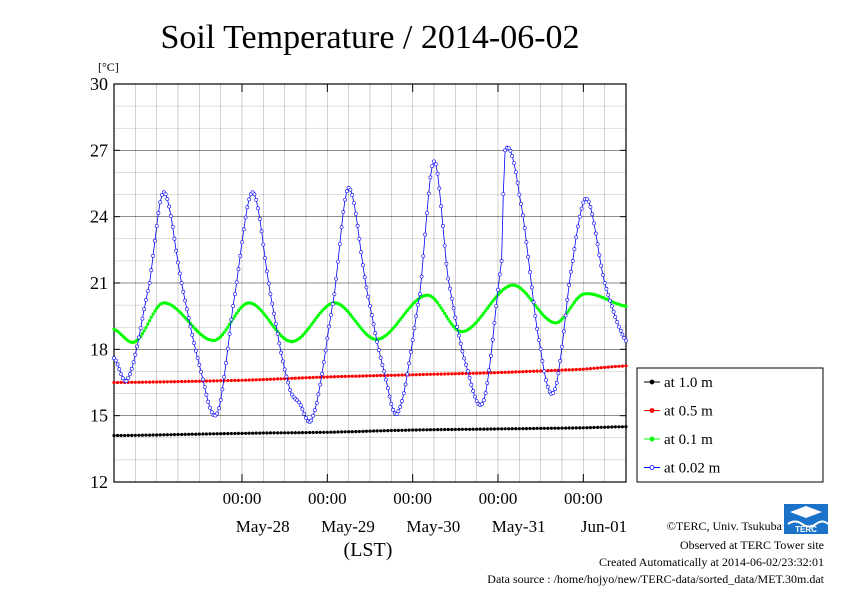  Describe the element at coordinates (348, 526) in the screenshot. I see `x-tick-label-date: May-29` at that location.